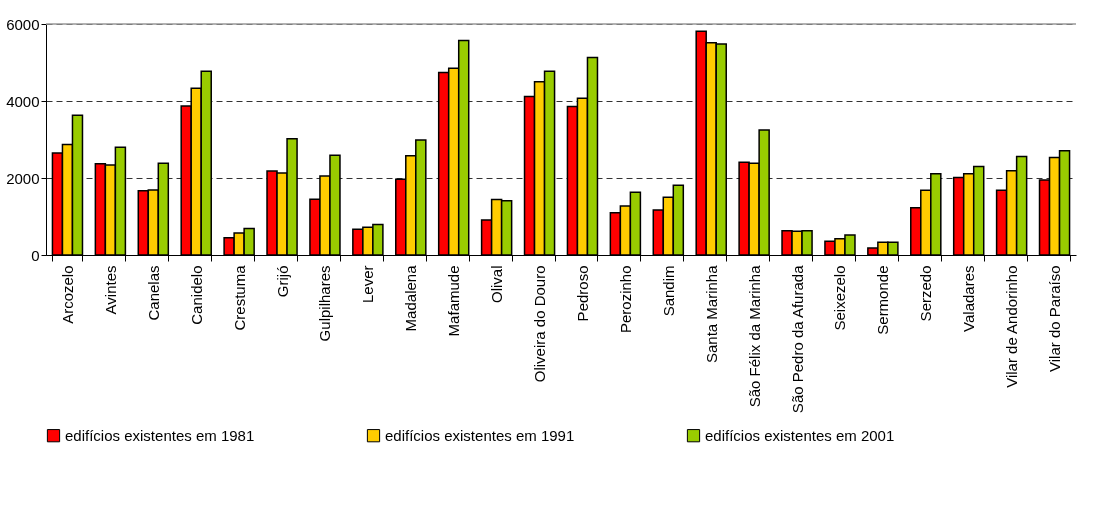  Describe the element at coordinates (368, 284) in the screenshot. I see `x-tick-label: Lever` at that location.